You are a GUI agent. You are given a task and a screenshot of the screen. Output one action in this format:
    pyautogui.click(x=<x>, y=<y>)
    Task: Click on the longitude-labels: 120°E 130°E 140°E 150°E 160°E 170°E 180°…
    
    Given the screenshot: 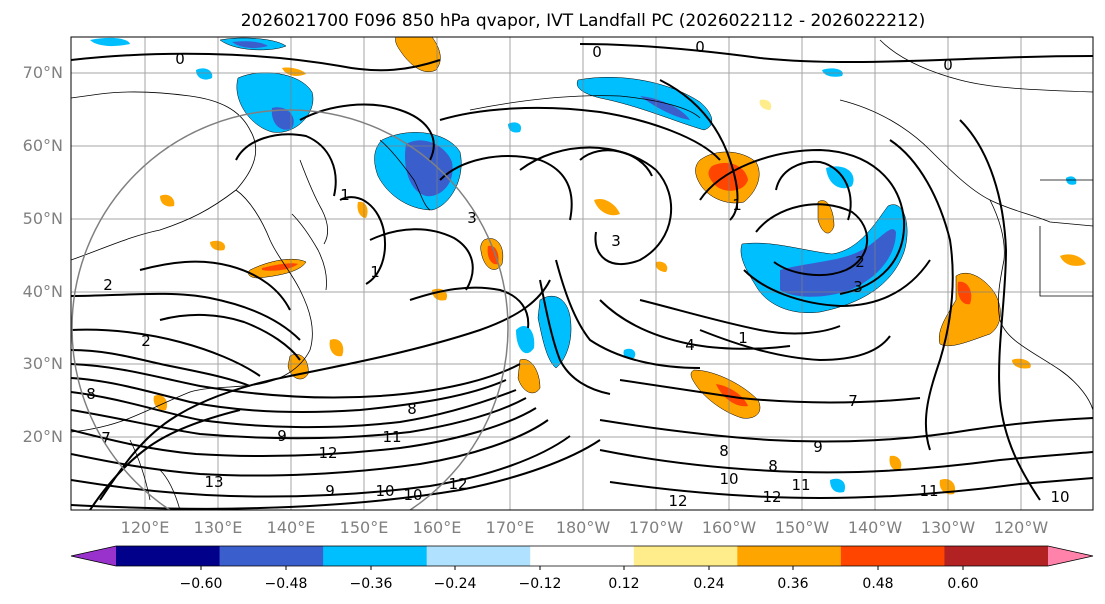 What is the action you would take?
    pyautogui.click(x=585, y=527)
    